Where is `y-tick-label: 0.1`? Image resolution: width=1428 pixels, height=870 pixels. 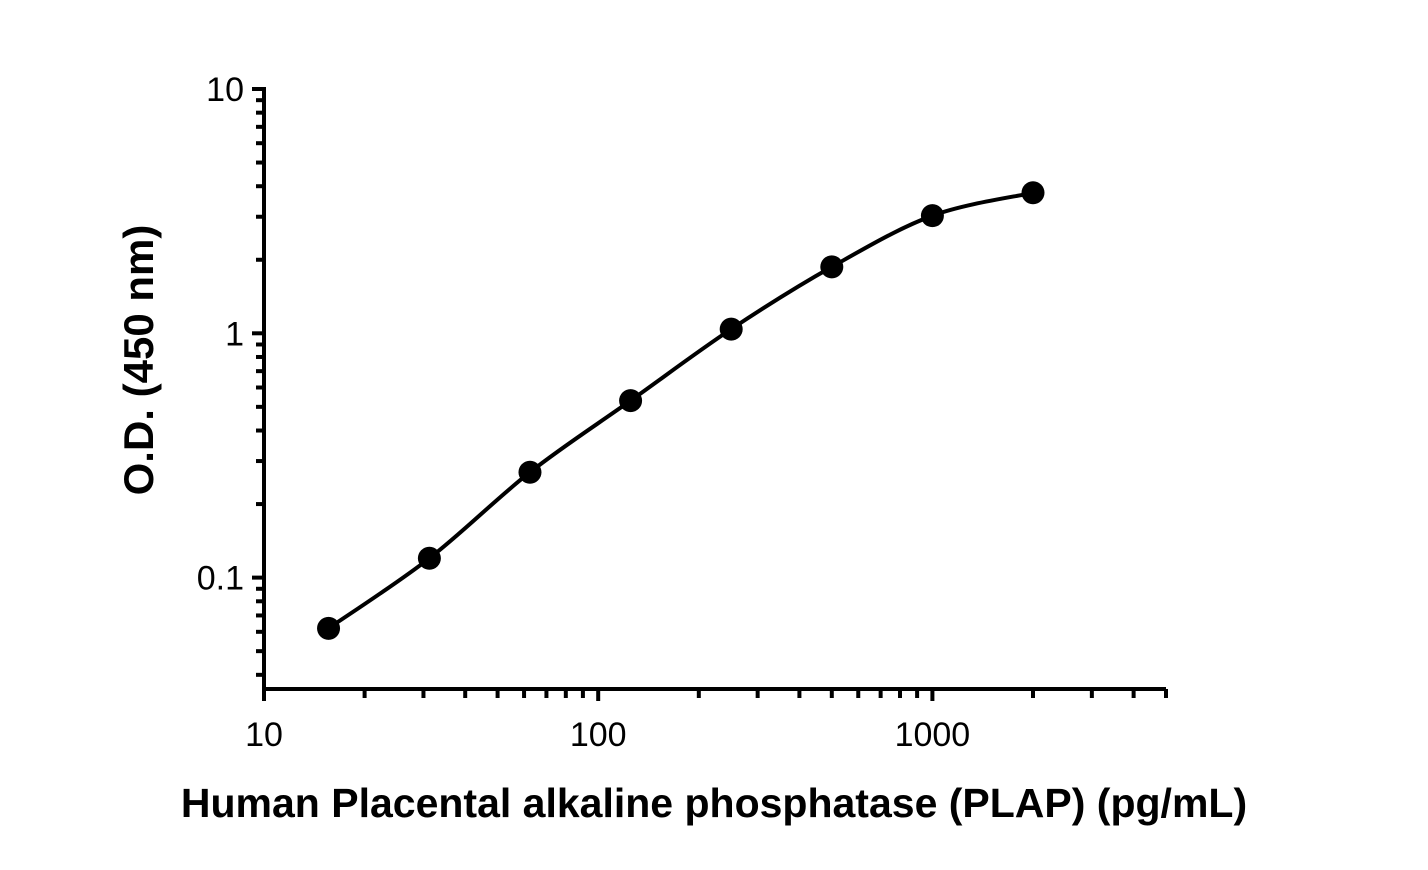
y-tick-label: 0.1 is located at coordinates (220, 579).